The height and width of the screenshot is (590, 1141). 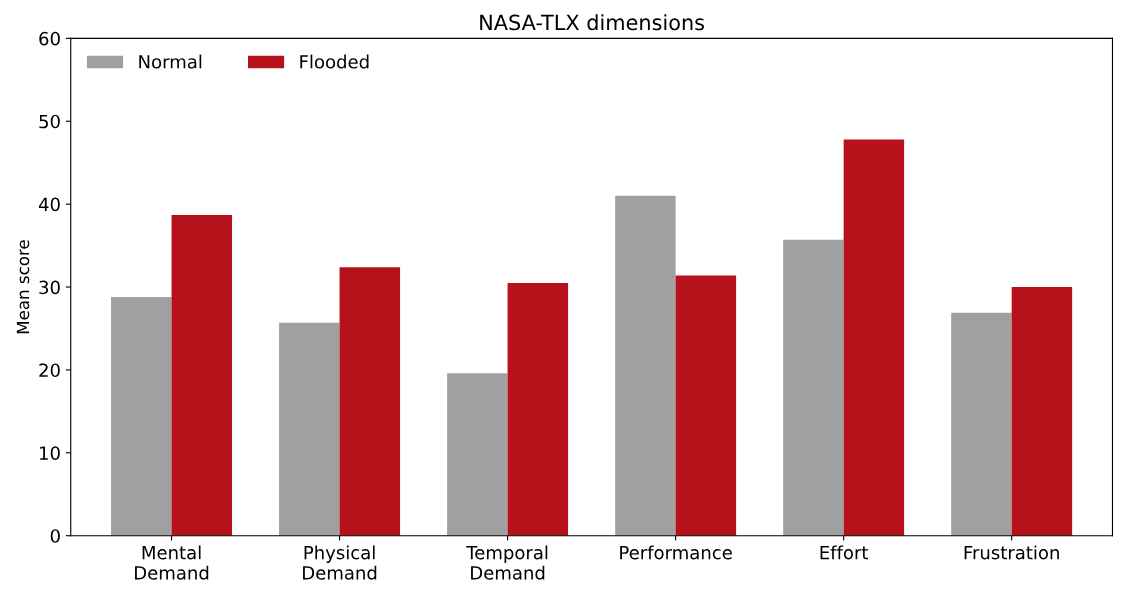 What do you see at coordinates (170, 61) in the screenshot?
I see `legend-label: Normal` at bounding box center [170, 61].